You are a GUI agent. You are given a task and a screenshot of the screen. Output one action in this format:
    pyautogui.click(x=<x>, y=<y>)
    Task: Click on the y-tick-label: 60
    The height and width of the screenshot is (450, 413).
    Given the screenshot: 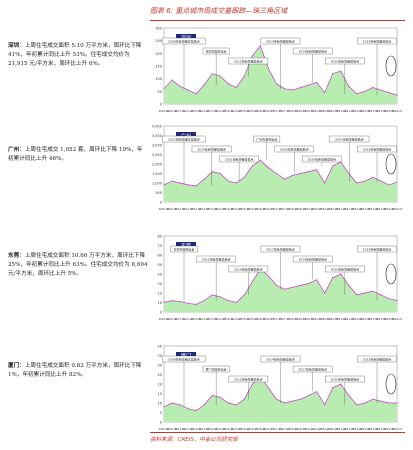 What is the action you would take?
    pyautogui.click(x=160, y=256)
    